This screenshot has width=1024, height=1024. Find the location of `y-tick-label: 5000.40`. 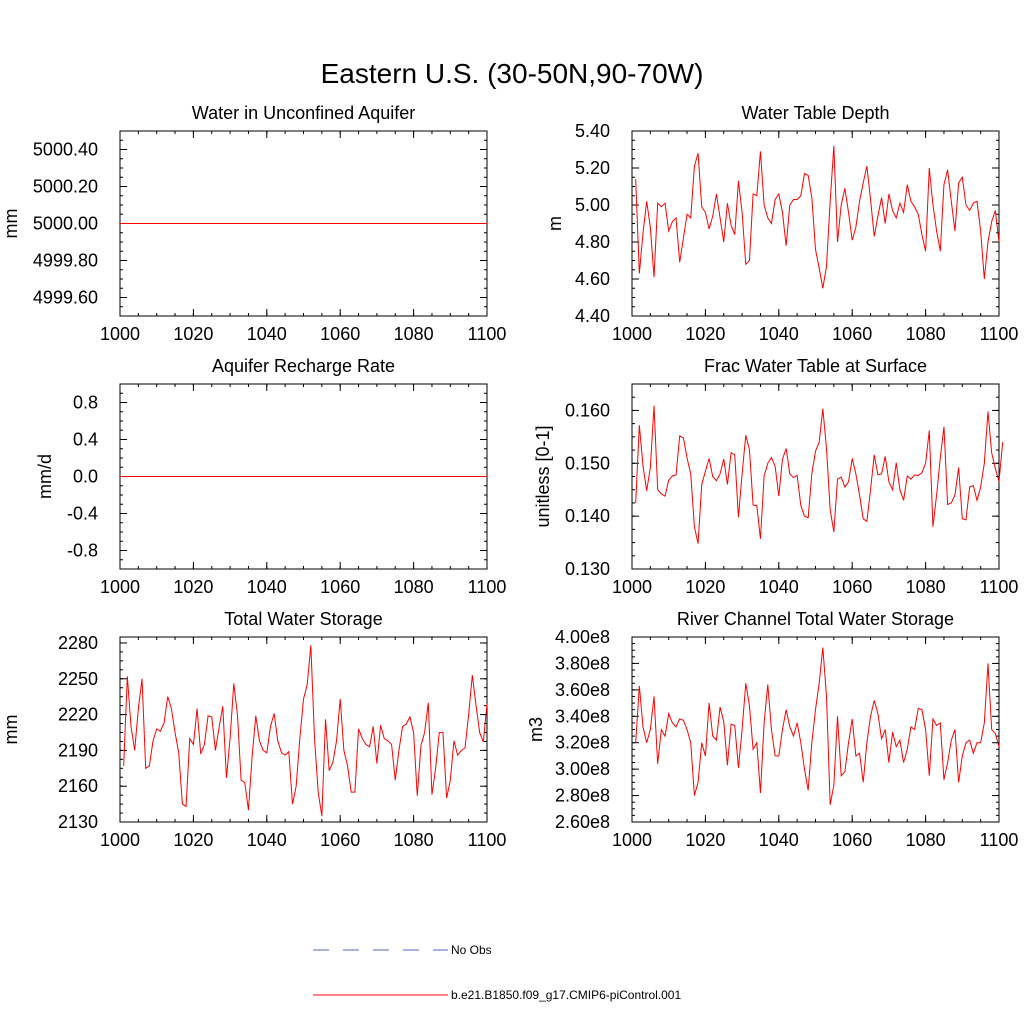

y-tick-label: 5000.40 is located at coordinates (65, 150).